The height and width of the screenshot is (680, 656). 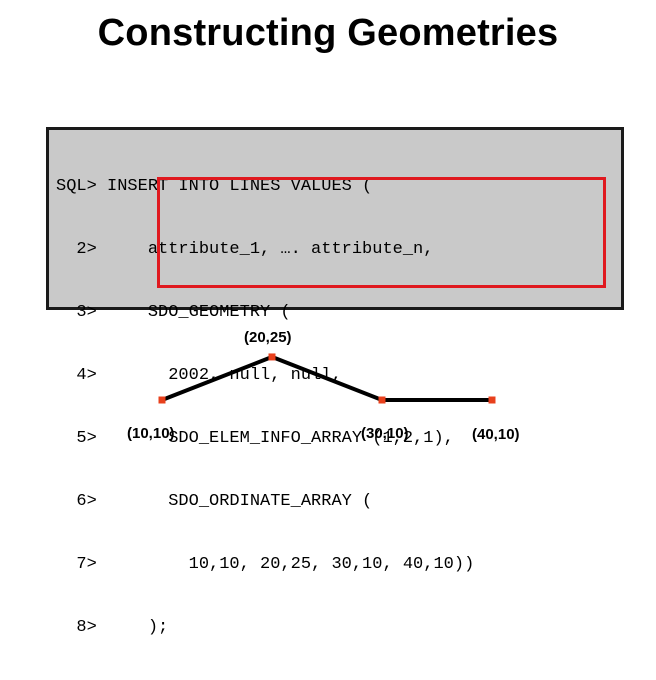 I want to click on code-line-5: 5> SDO_ELEM_INFO_ARRAY (1,2,1),, so click(x=255, y=438).